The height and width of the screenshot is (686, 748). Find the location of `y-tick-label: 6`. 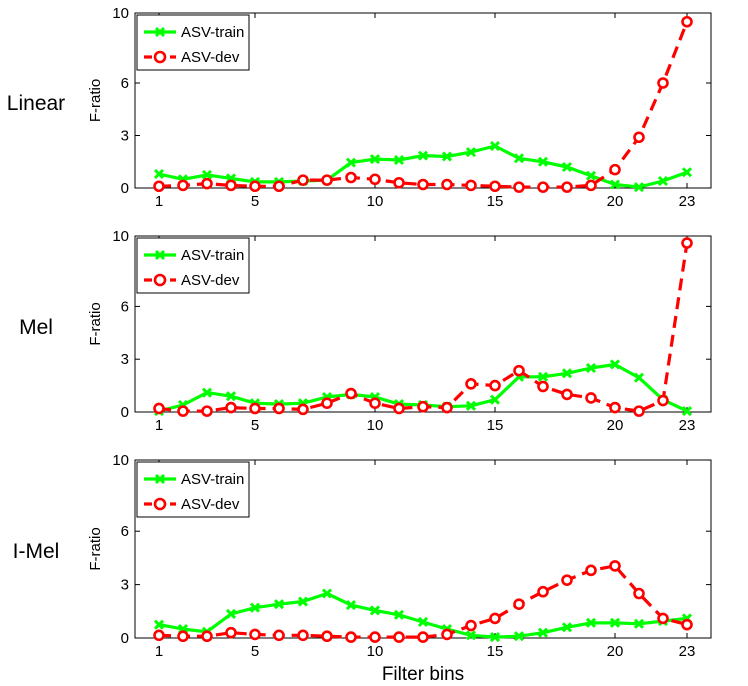

y-tick-label: 6 is located at coordinates (125, 306).